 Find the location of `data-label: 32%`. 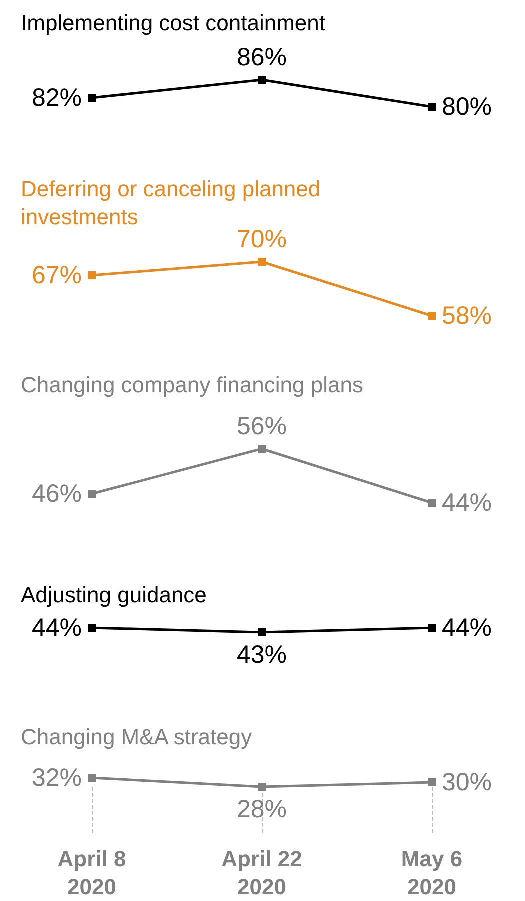

data-label: 32% is located at coordinates (57, 778).